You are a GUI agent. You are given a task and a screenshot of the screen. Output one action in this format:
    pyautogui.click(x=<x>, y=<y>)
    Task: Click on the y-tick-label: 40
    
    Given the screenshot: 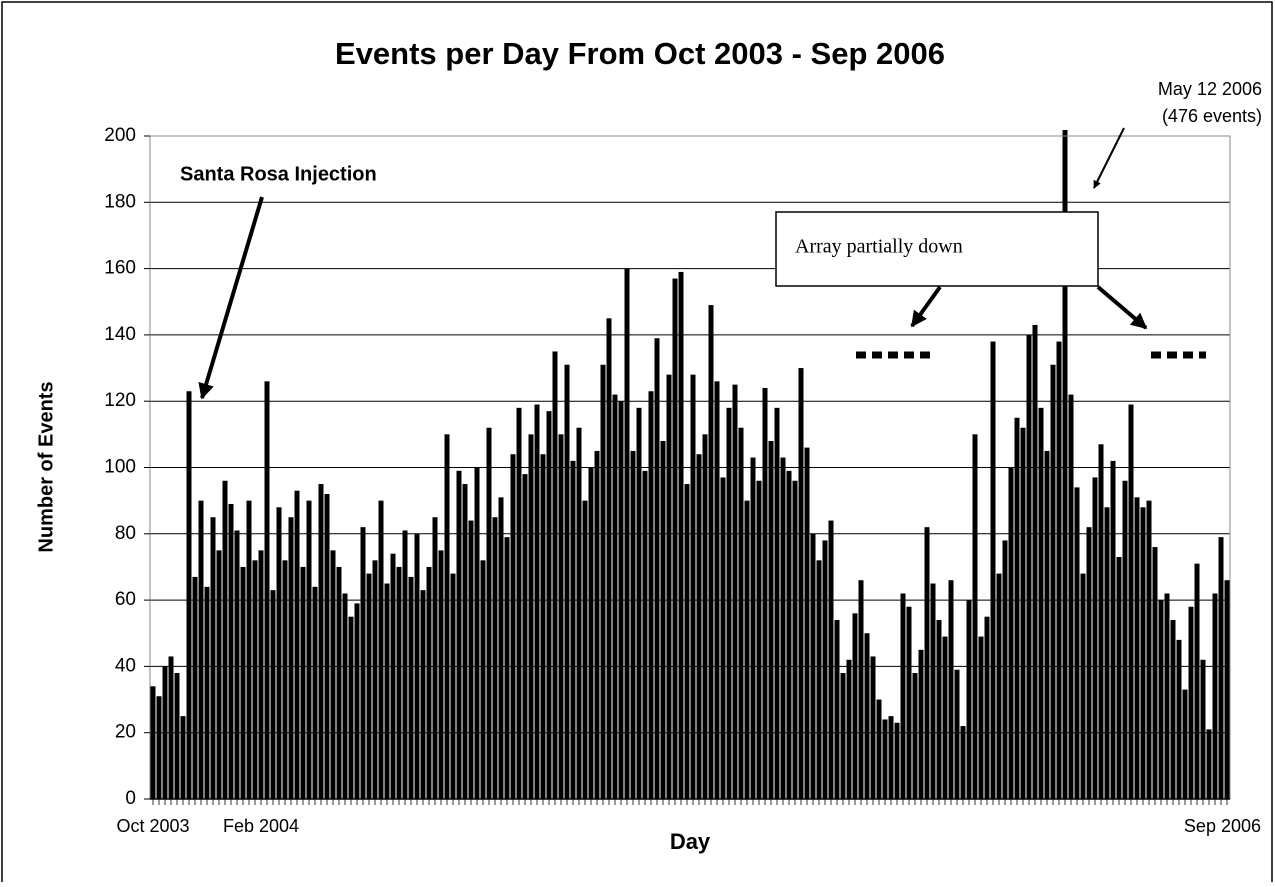 What is the action you would take?
    pyautogui.click(x=125, y=665)
    